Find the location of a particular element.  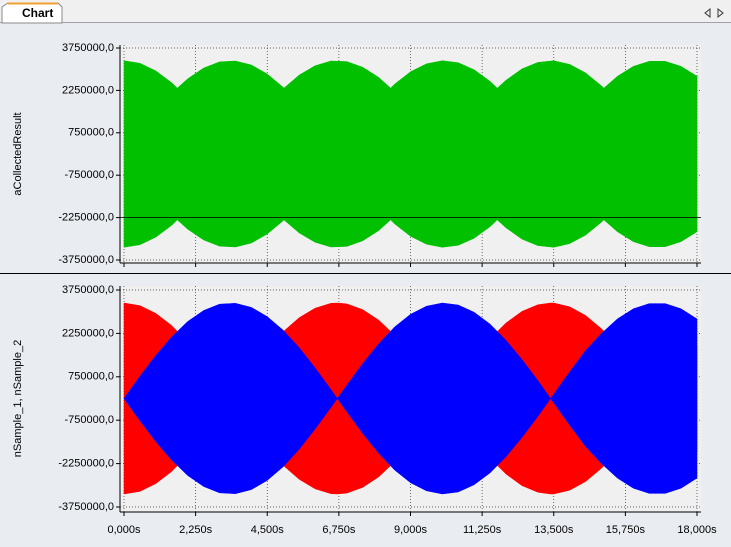

scroll-right-button is located at coordinates (720, 13).